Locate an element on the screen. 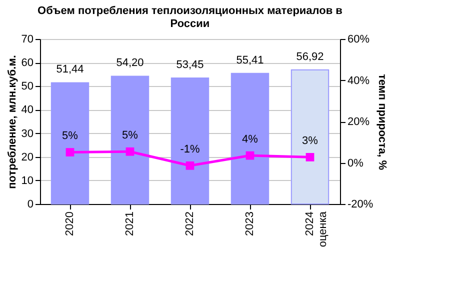  y-tick-label: 20 is located at coordinates (27, 157).